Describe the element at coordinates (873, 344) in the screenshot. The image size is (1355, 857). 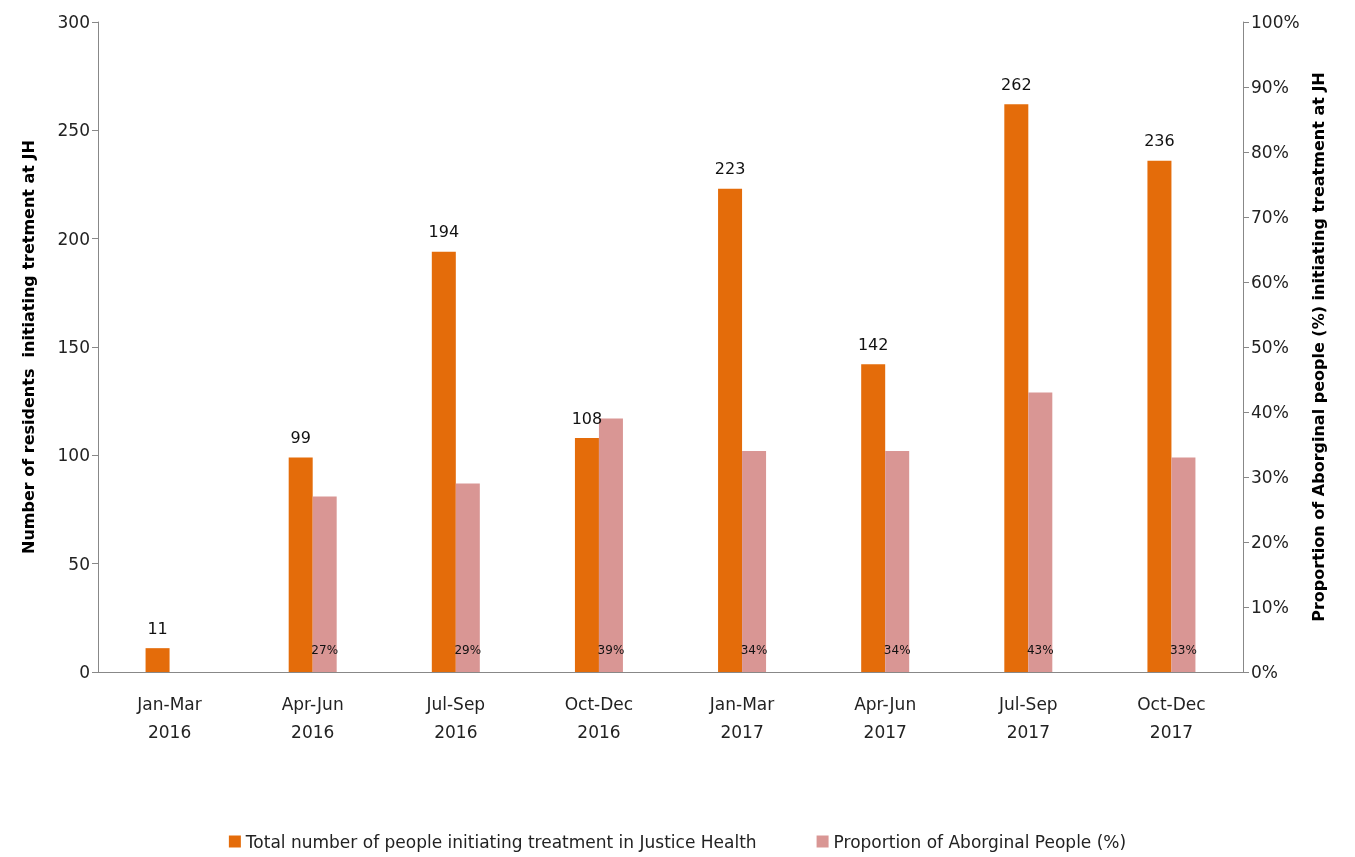
I see `data-label: 142` at that location.